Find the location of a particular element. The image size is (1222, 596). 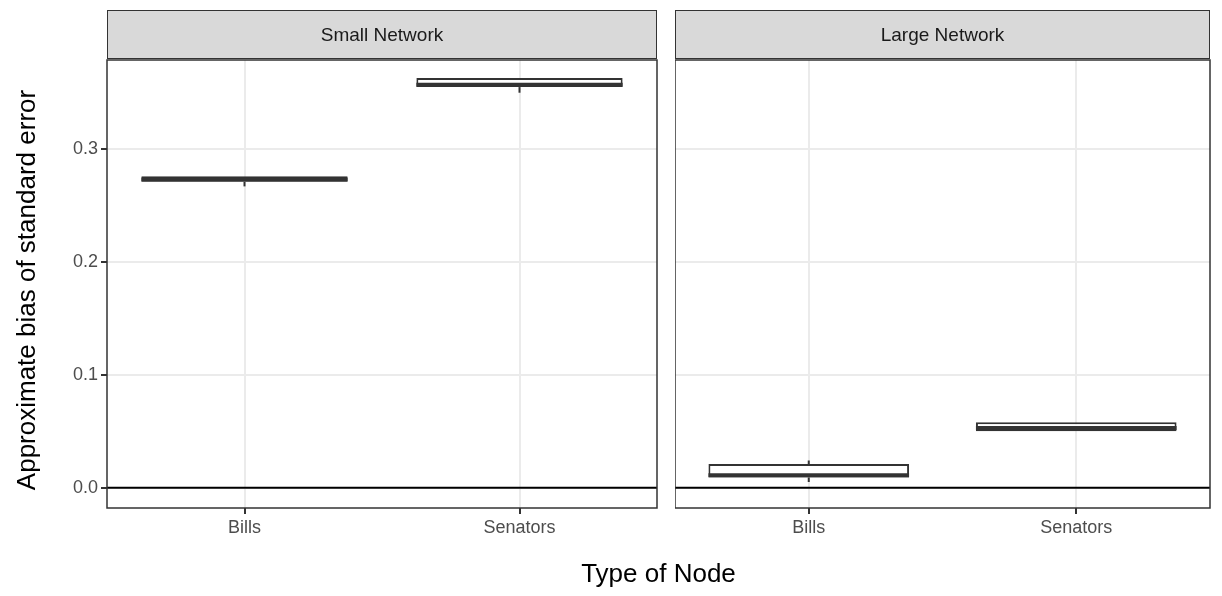

y-tick-label: 0.1 is located at coordinates (85, 373).